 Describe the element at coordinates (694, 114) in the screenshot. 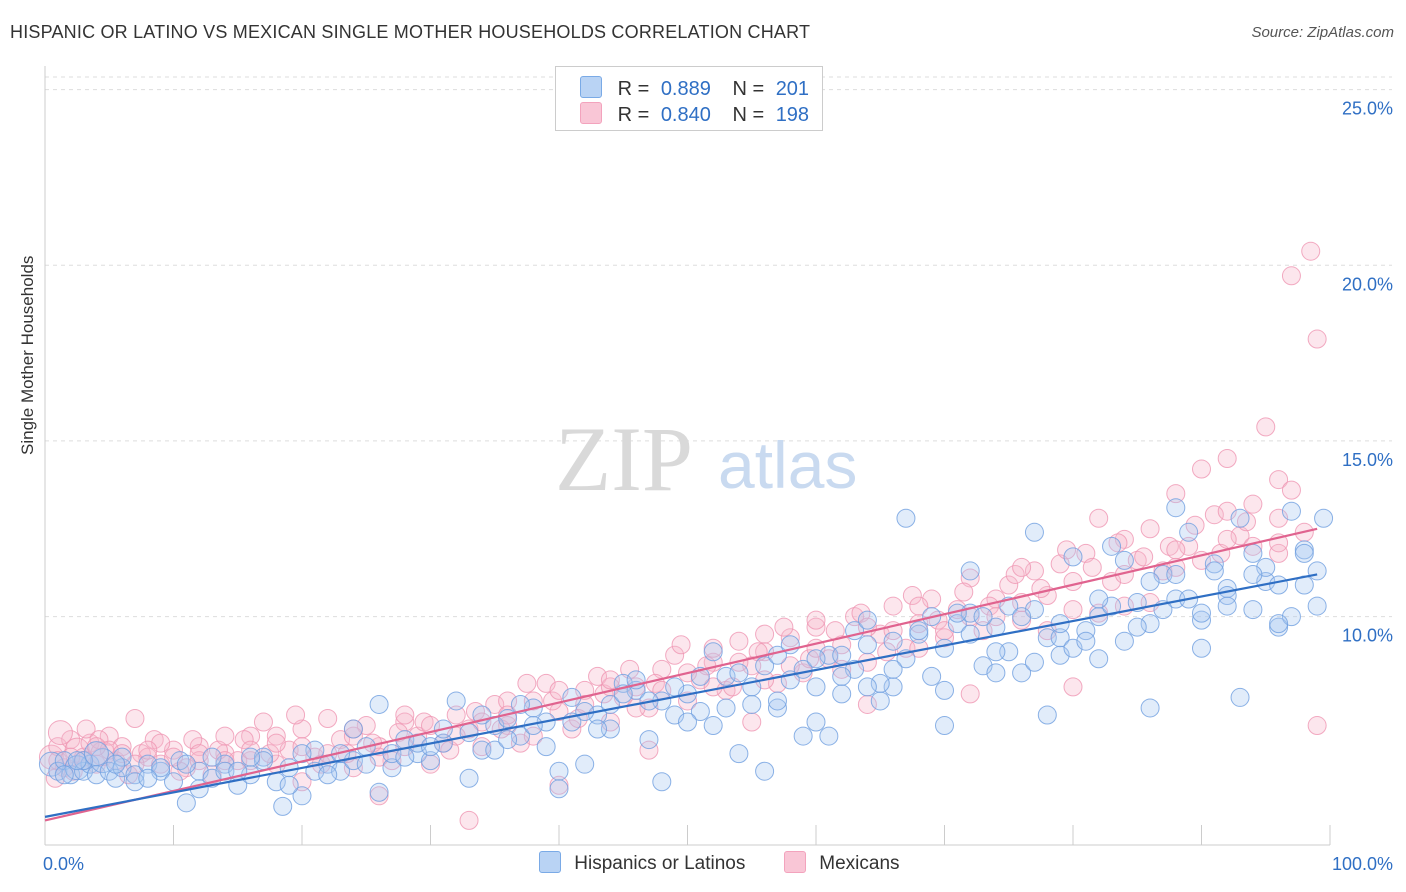

I see `legend-row-mexicans: R = 0.840 N = 198` at that location.